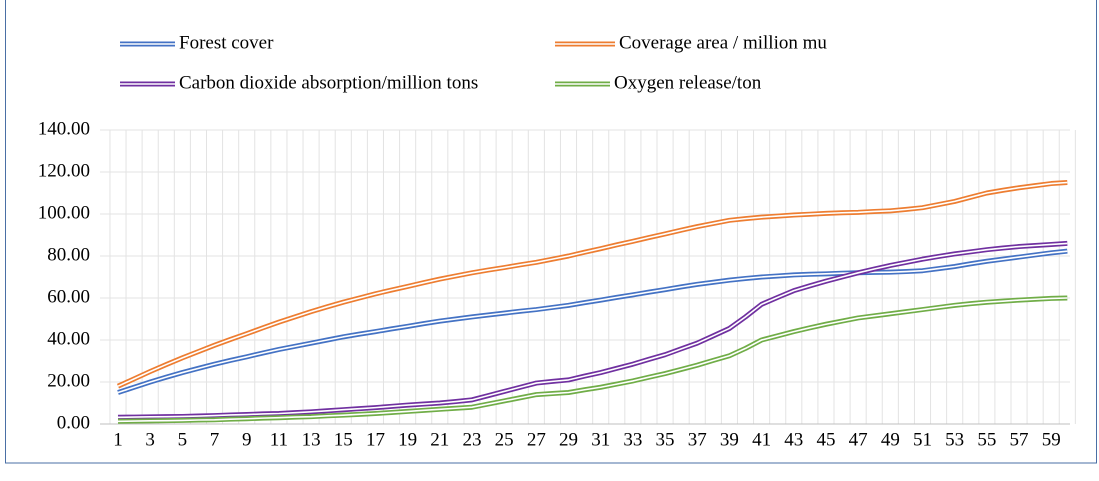 The height and width of the screenshot is (481, 1099). What do you see at coordinates (723, 42) in the screenshot?
I see `legend-label: Coverage area / million mu` at bounding box center [723, 42].